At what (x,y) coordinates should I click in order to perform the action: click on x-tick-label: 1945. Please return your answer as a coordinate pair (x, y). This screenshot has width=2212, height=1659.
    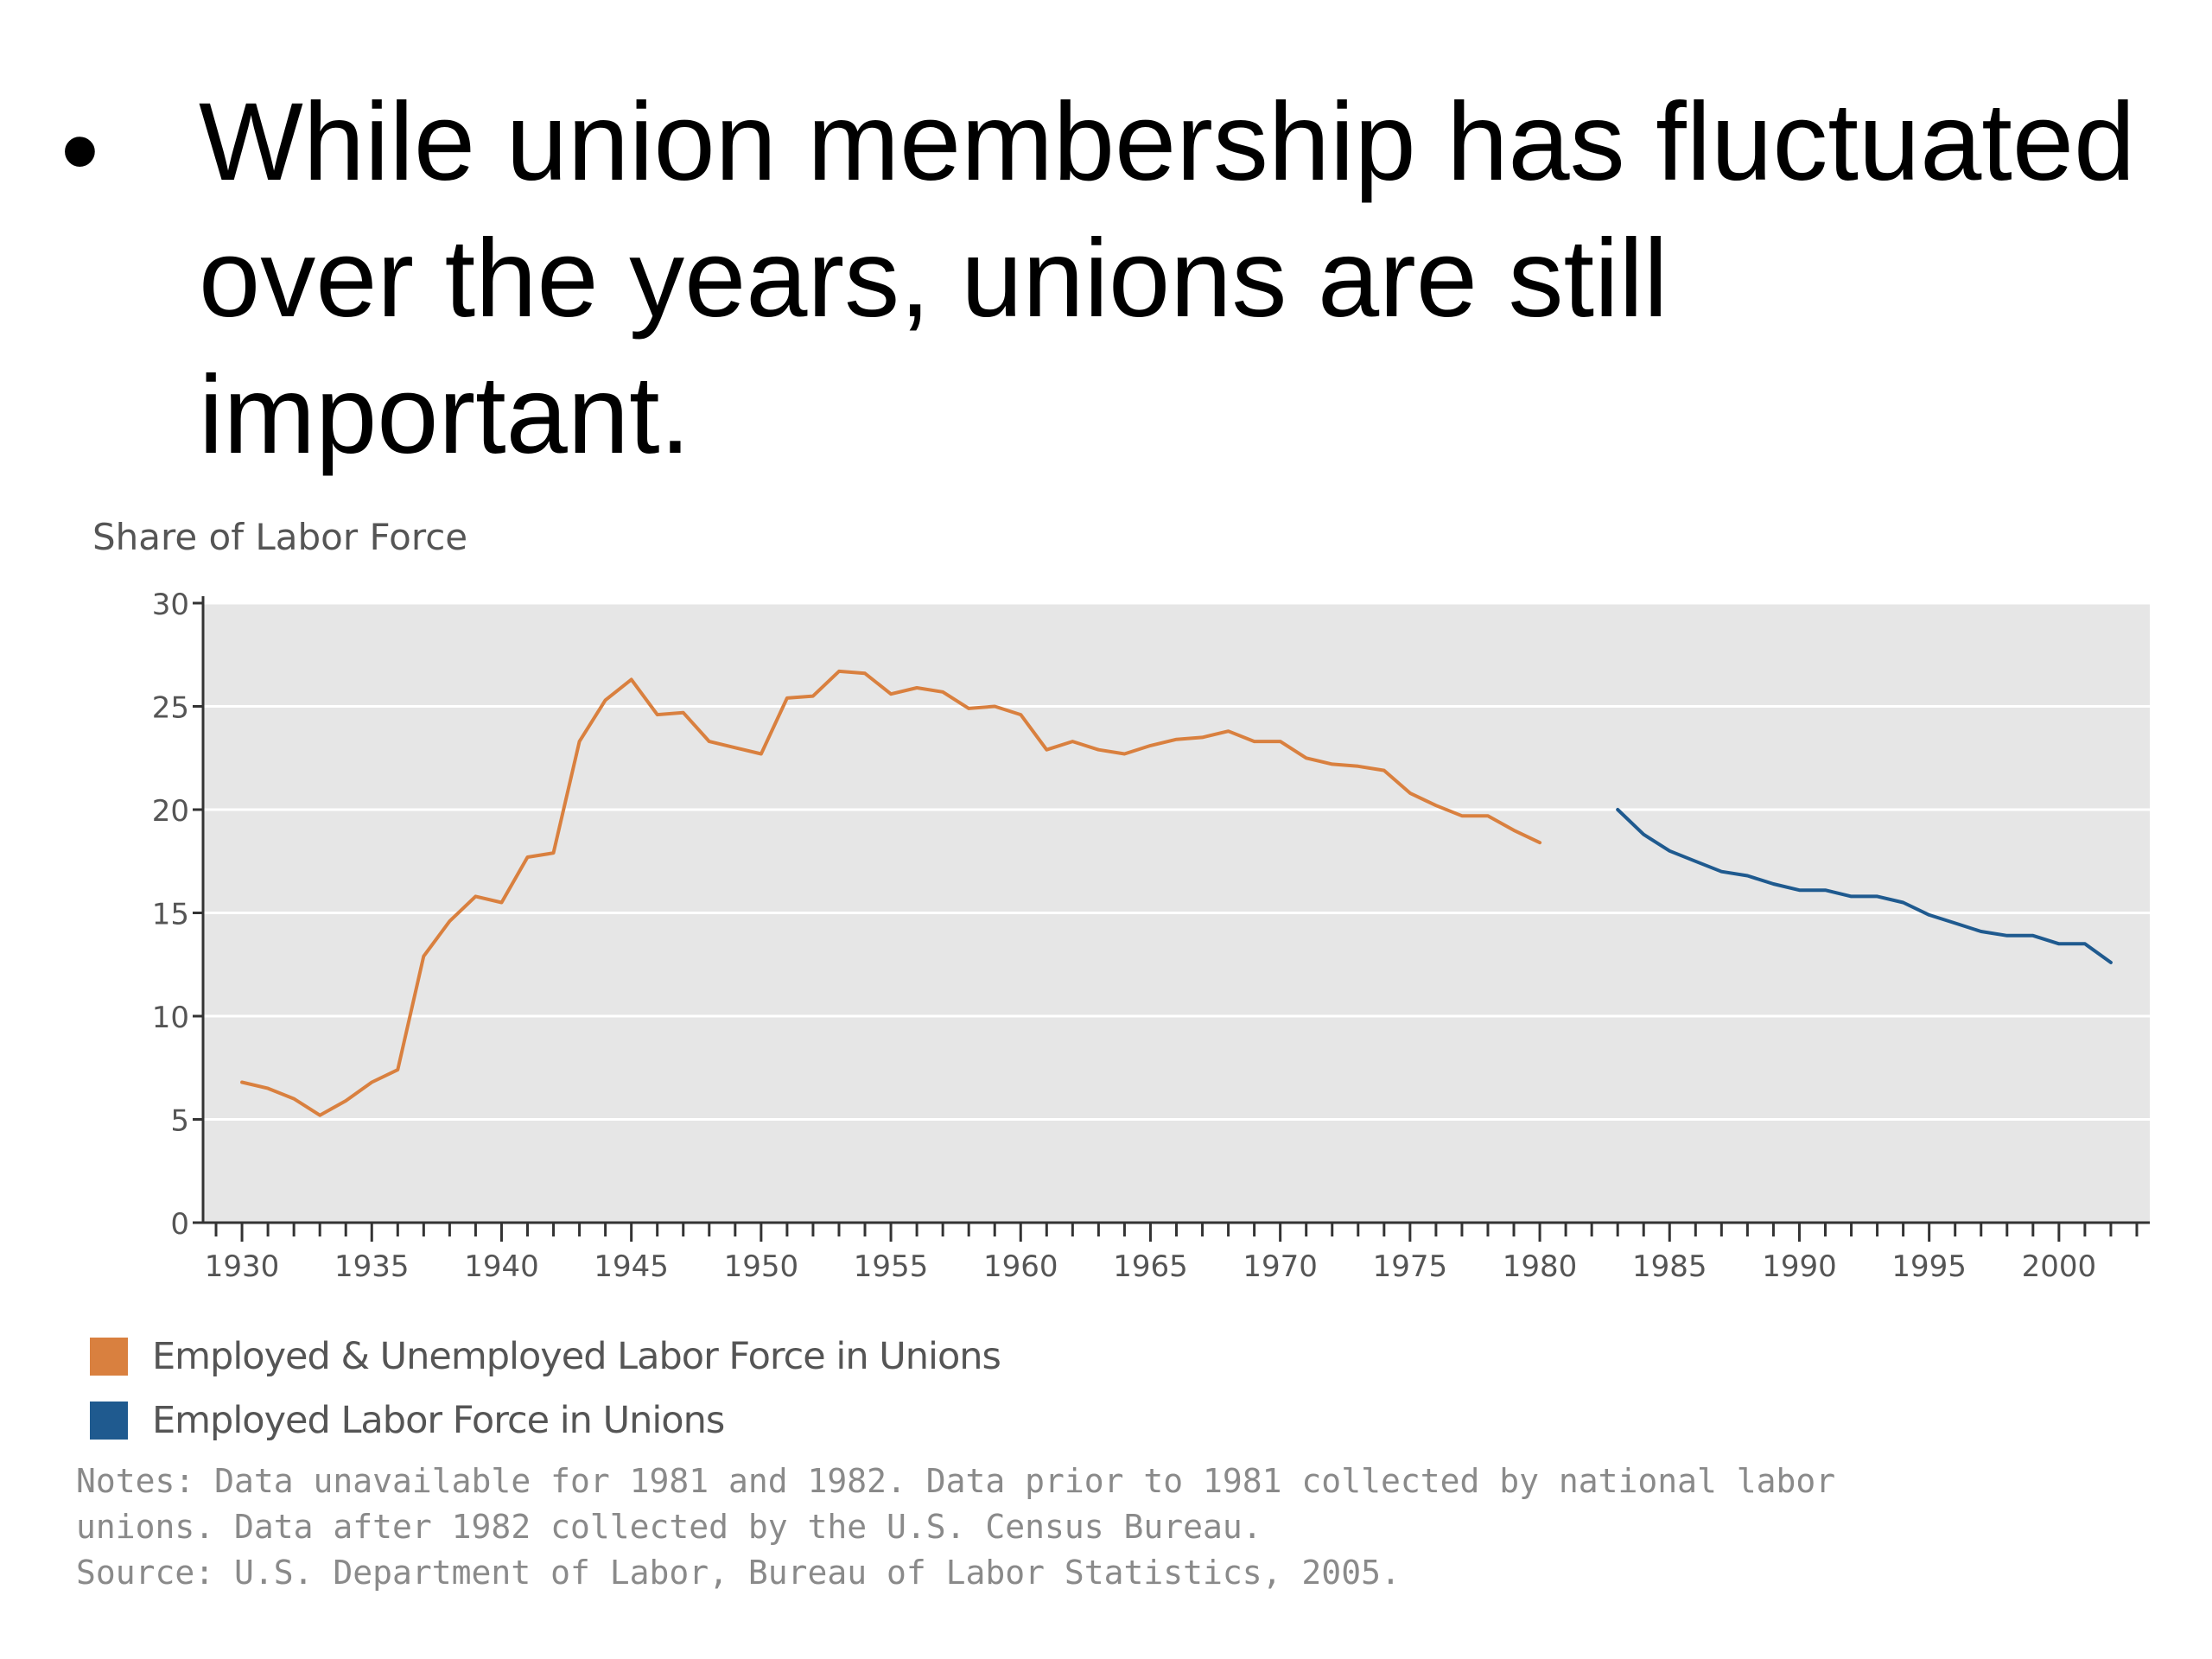
    Looking at the image, I should click on (631, 1266).